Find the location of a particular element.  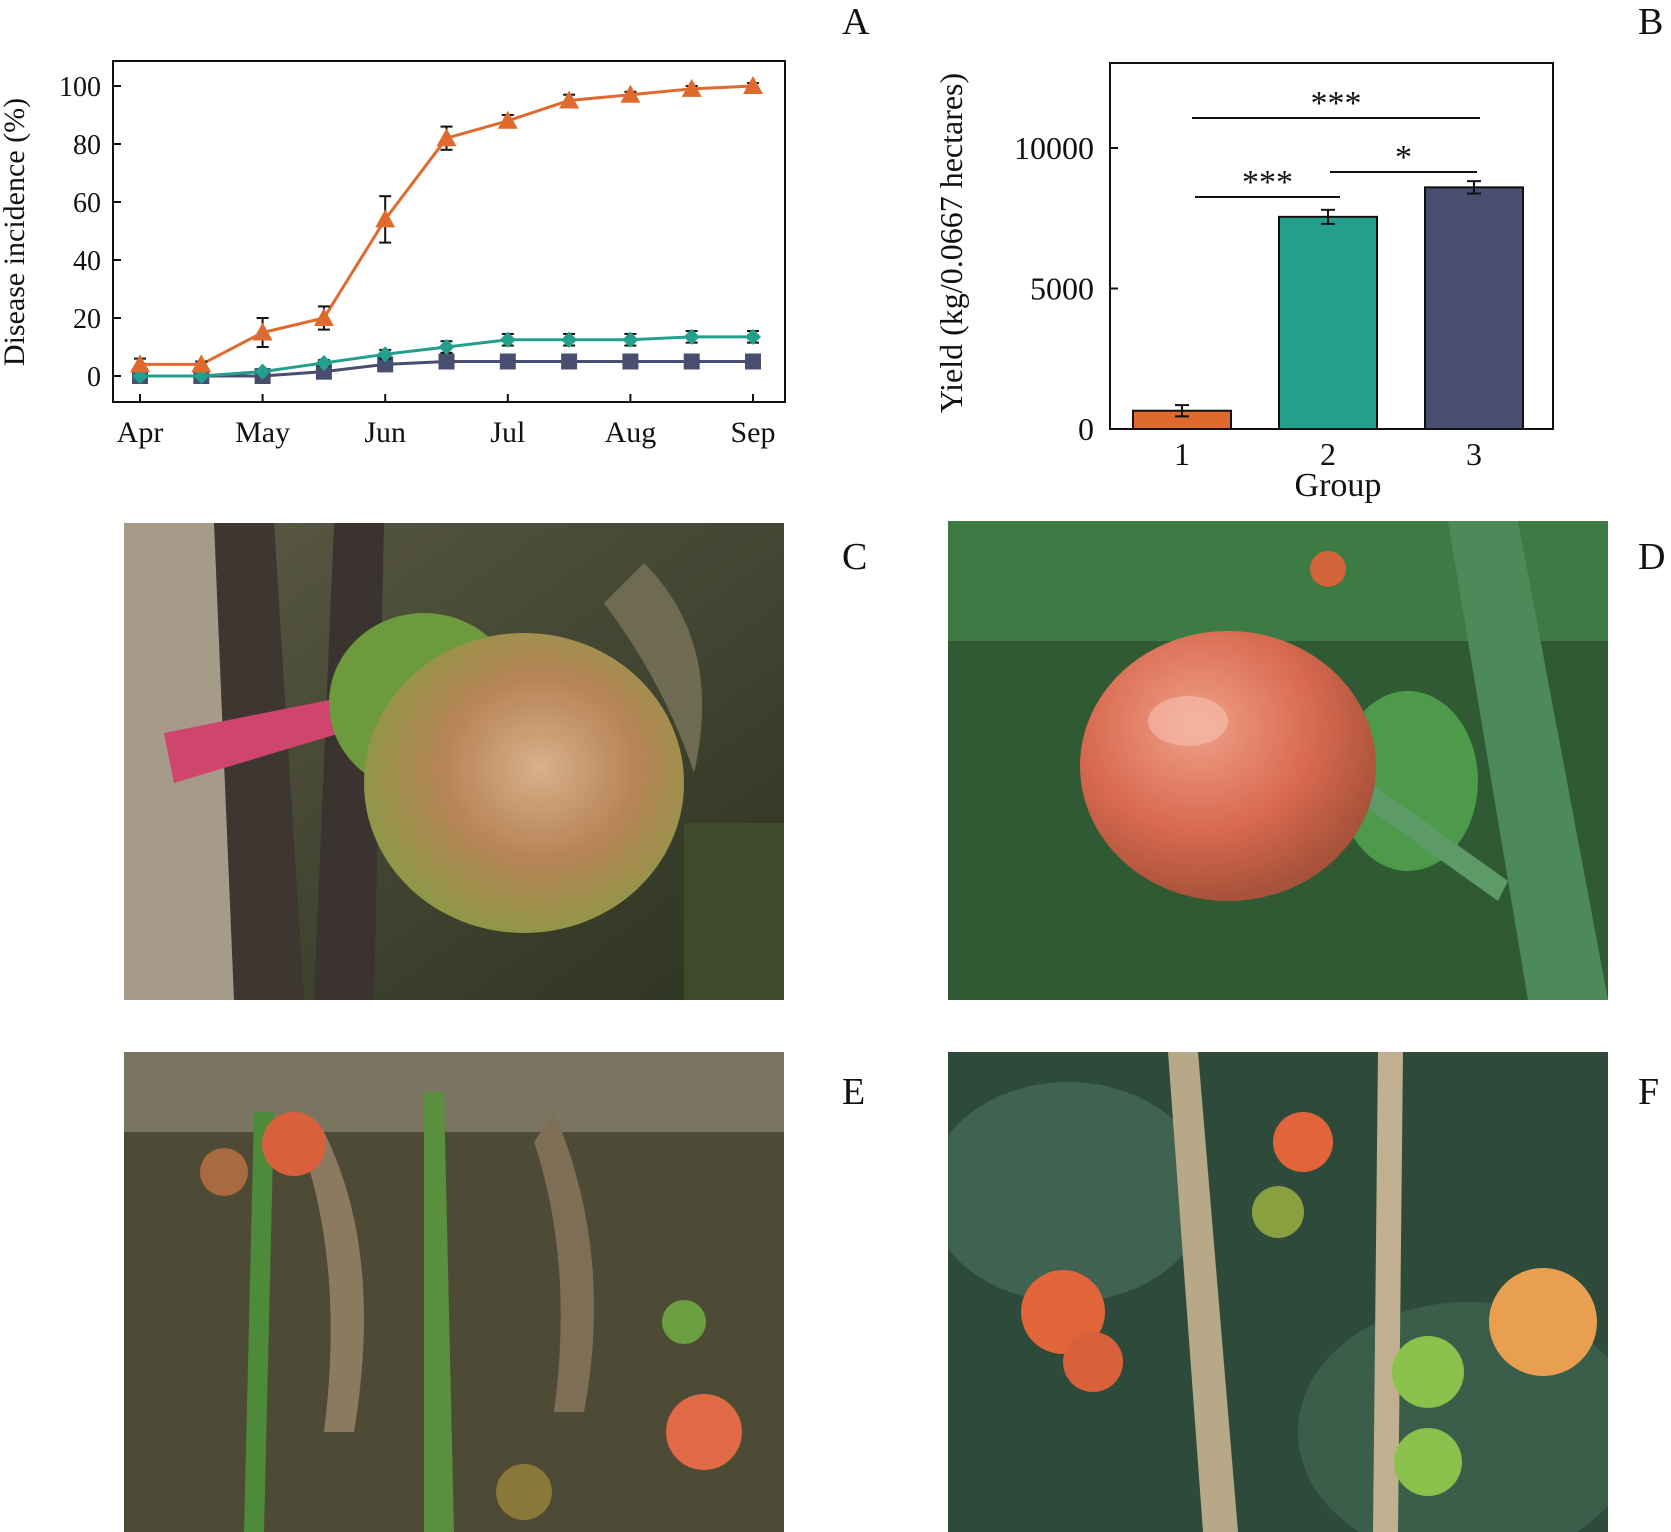

significance-marker: * is located at coordinates (1403, 157).